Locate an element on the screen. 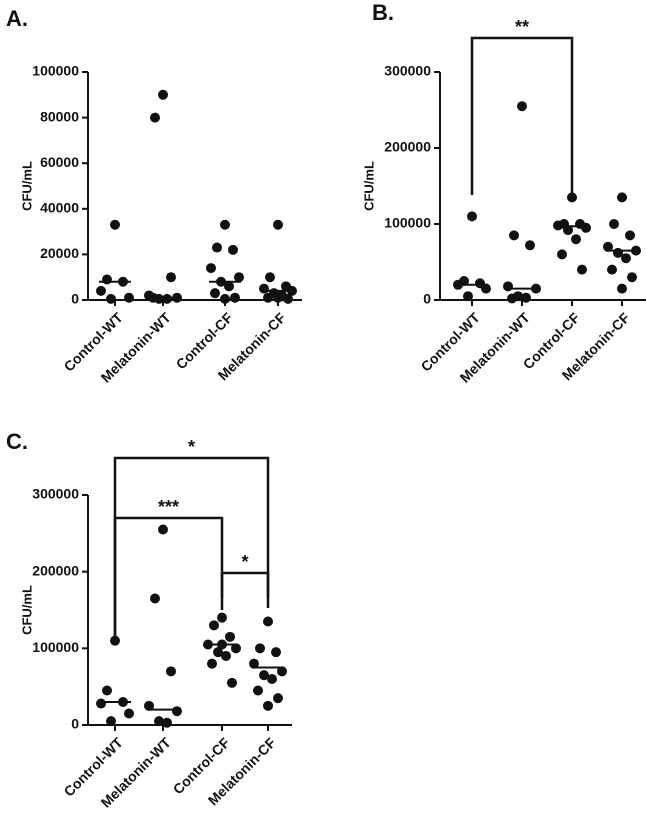 The image size is (646, 824). y-tick-label: 20000 is located at coordinates (59, 253).